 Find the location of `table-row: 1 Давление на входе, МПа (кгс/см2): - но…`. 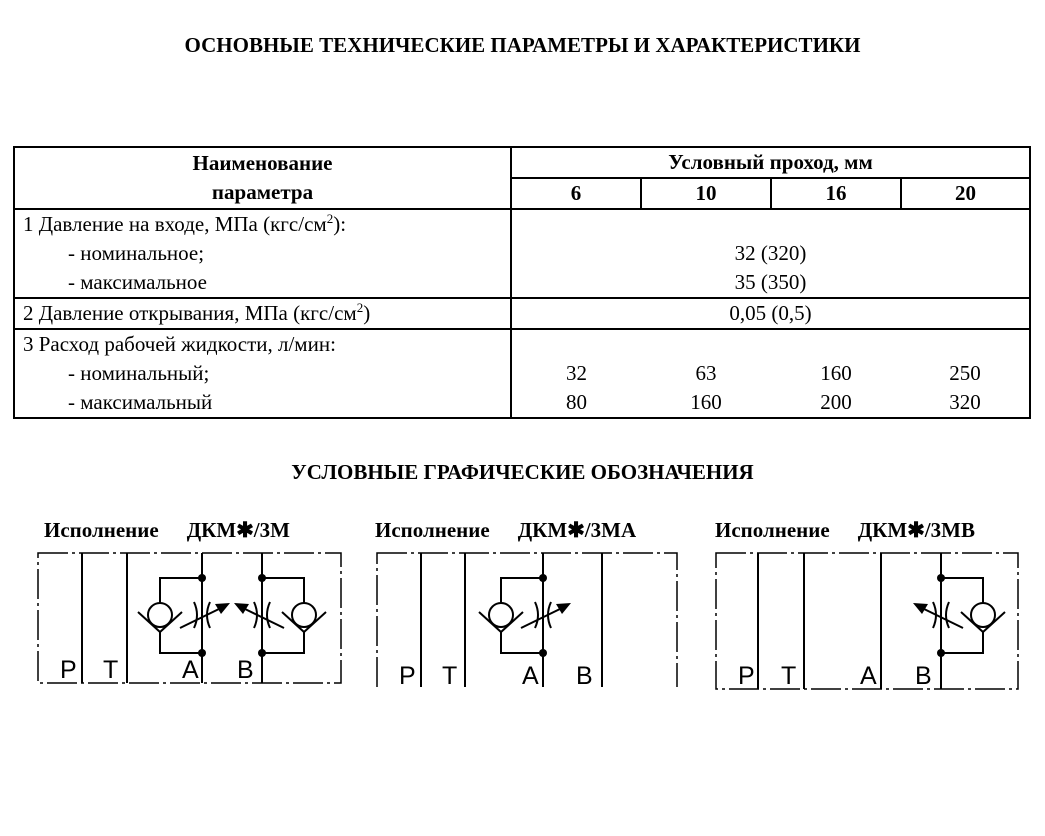

table-row: 1 Давление на входе, МПа (кгс/см2): - но… is located at coordinates (522, 253).